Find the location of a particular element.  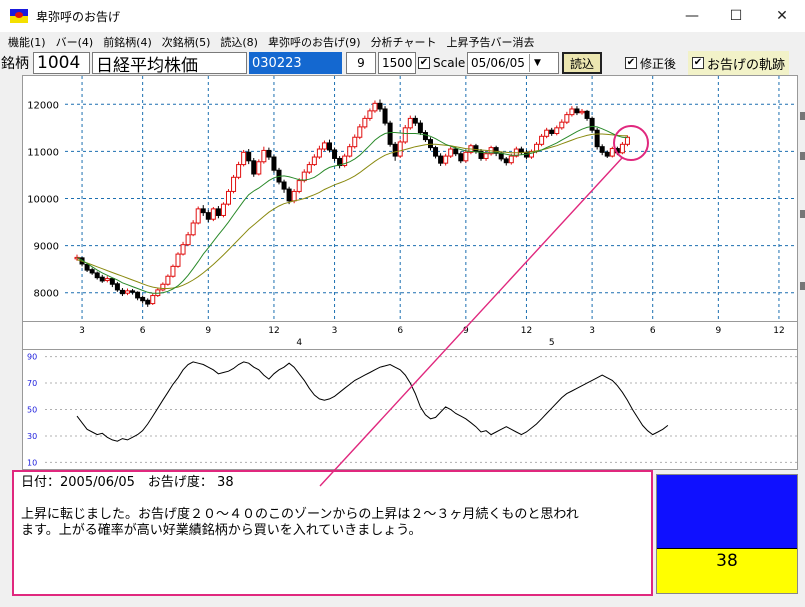

trajectory-checkbox: ✔ お告げの軌跡 is located at coordinates (739, 63).